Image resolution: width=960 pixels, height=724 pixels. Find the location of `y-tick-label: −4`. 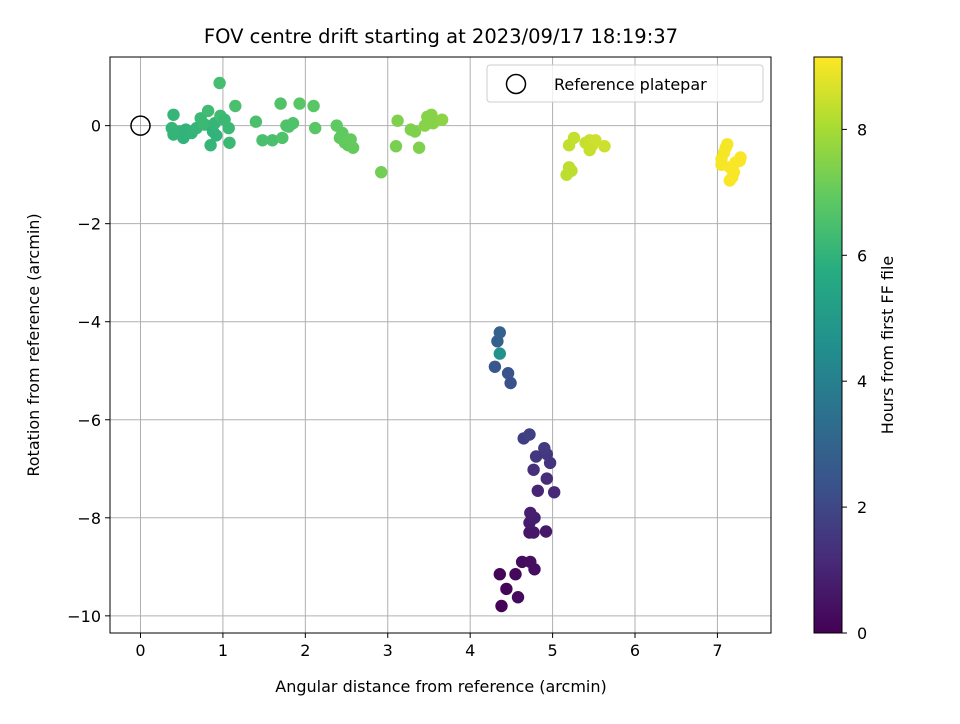

y-tick-label: −4 is located at coordinates (89, 322).